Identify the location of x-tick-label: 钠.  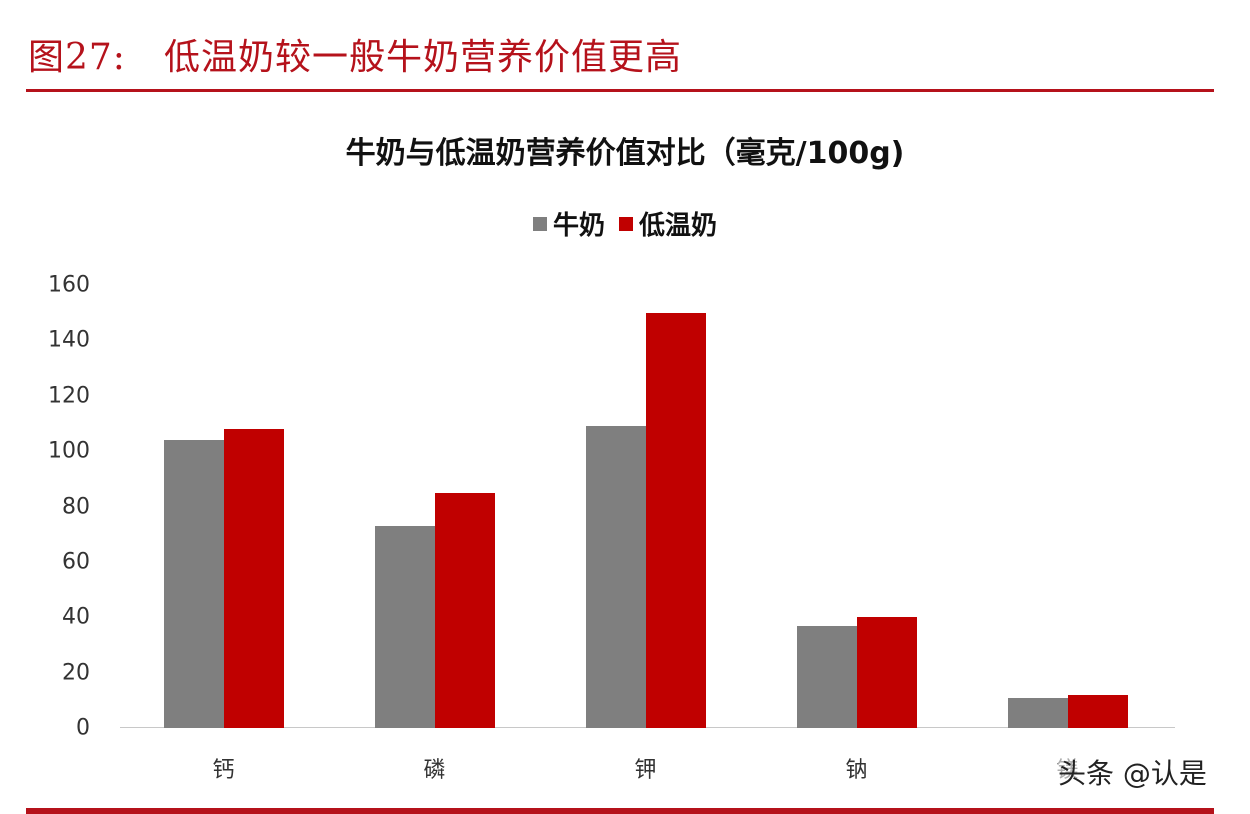
(856, 770).